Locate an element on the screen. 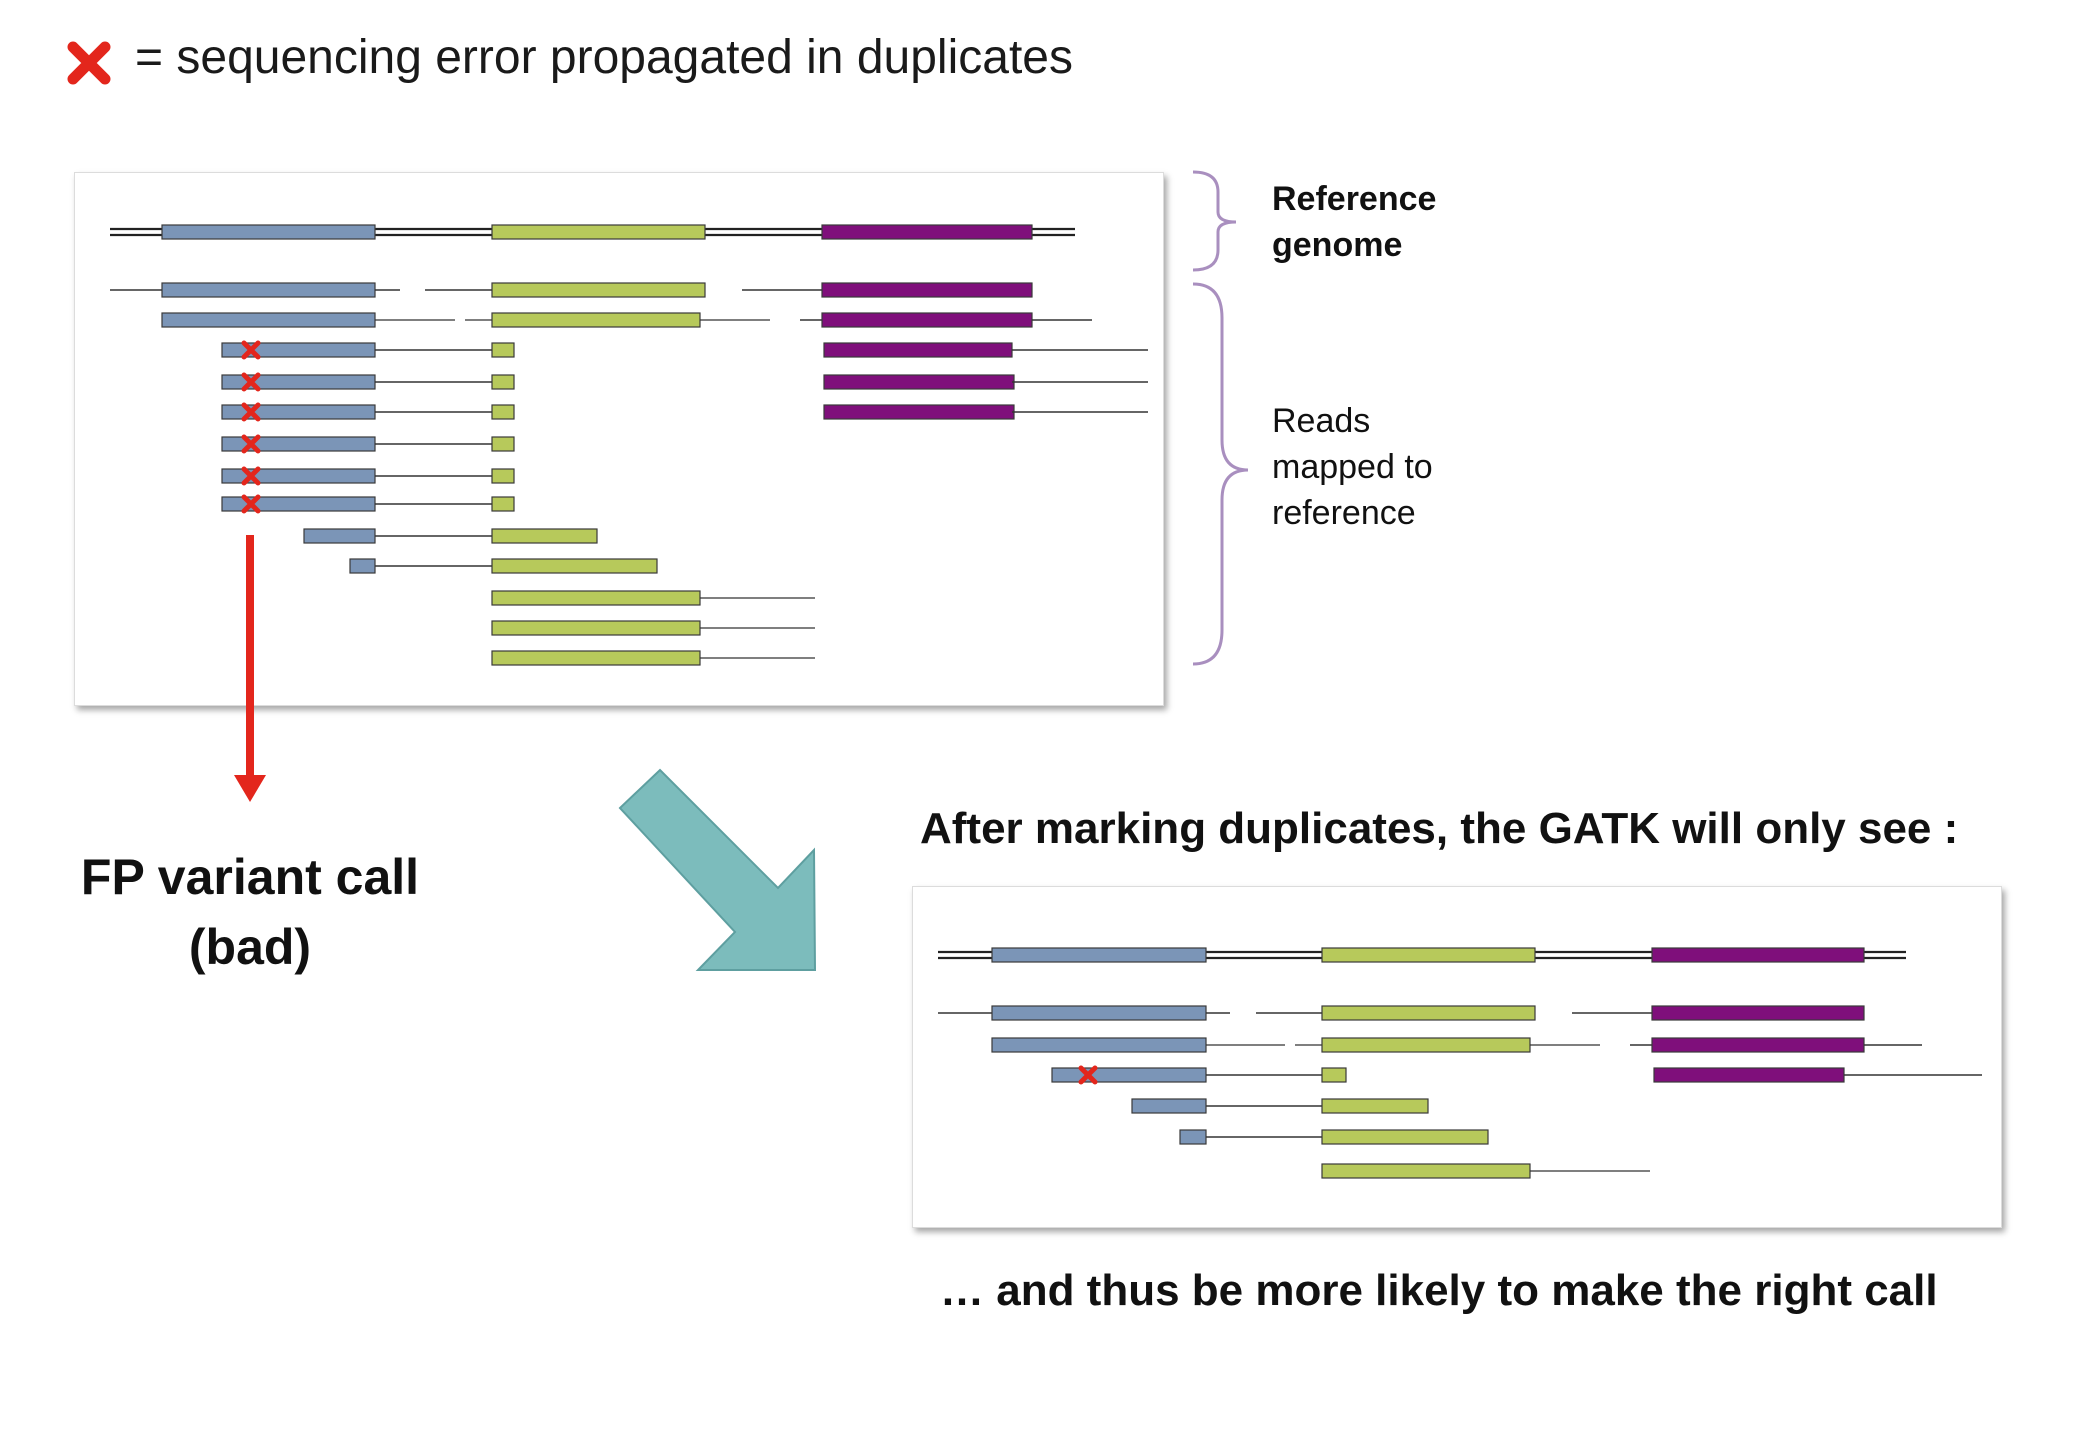 This screenshot has width=2085, height=1440. reads-mapped-line-3: reference is located at coordinates (1344, 513).